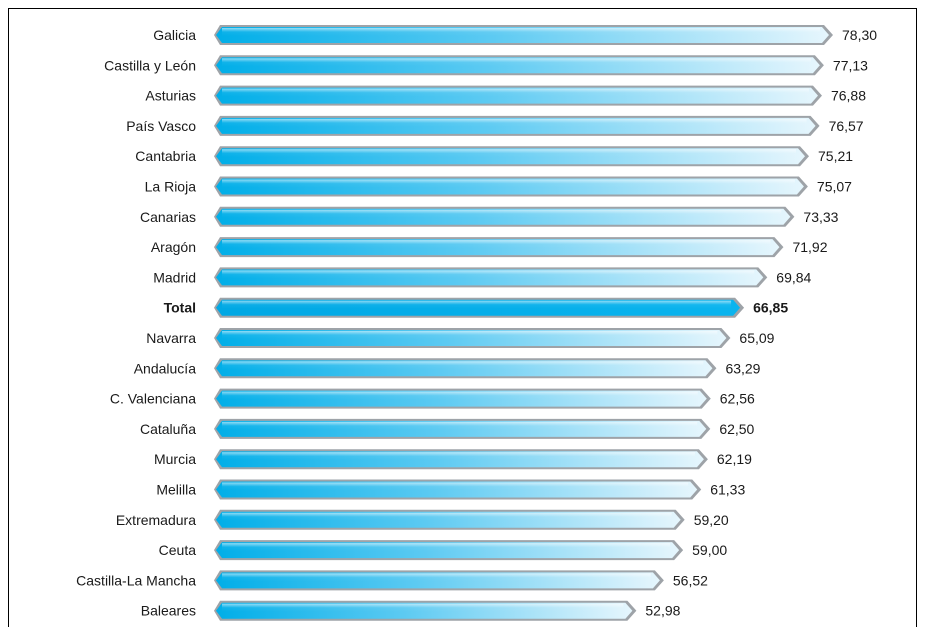  I want to click on value-label: 61,33, so click(727, 490).